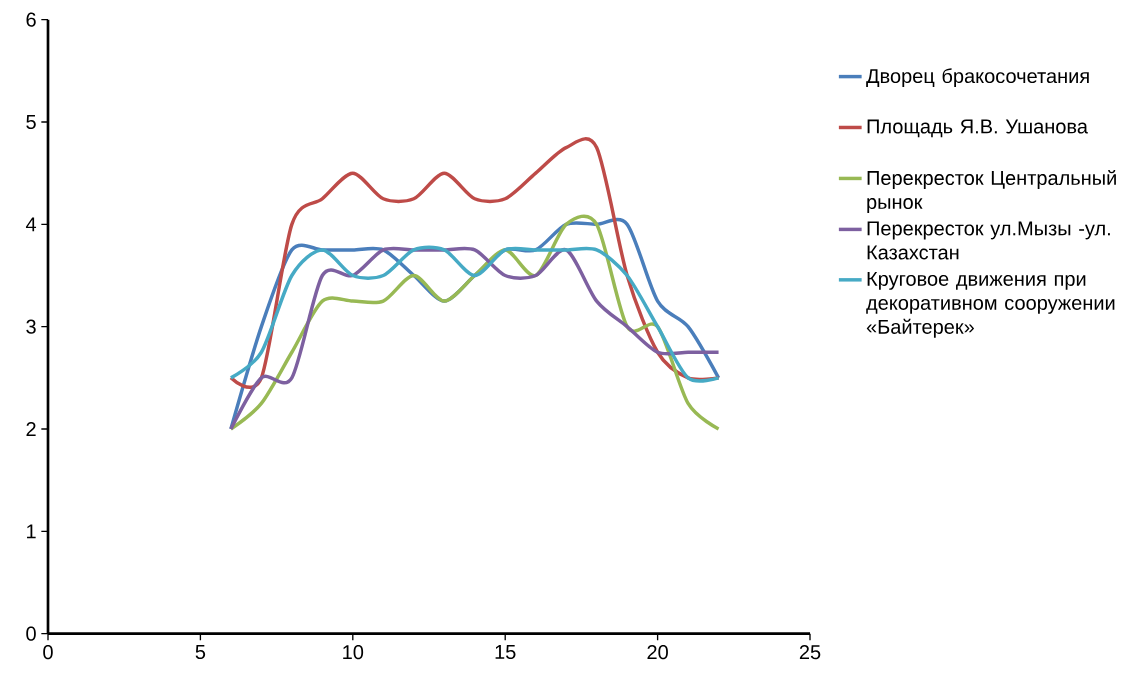 This screenshot has width=1141, height=679. What do you see at coordinates (31, 531) in the screenshot?
I see `y-tick-label: 1` at bounding box center [31, 531].